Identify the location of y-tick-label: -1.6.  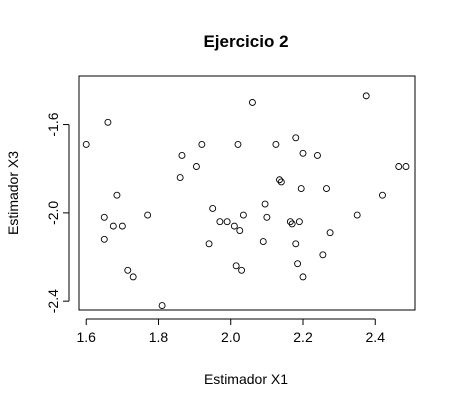
(53, 124).